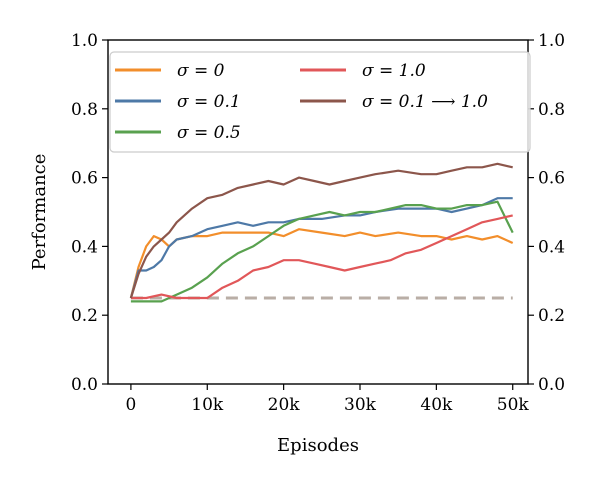 Image resolution: width=608 pixels, height=488 pixels. I want to click on legend-label-2: σ = 0.1, so click(209, 102).